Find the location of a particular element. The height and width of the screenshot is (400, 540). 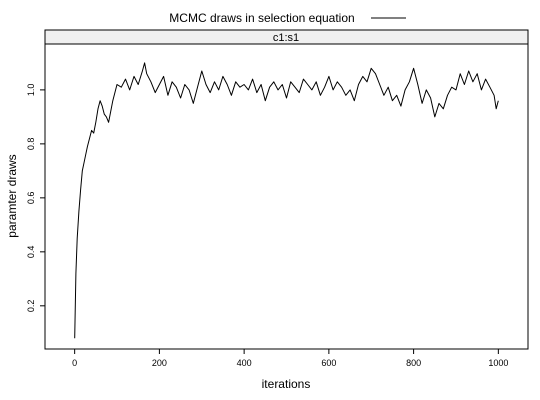

y-tick-label: 0.4 is located at coordinates (31, 252).